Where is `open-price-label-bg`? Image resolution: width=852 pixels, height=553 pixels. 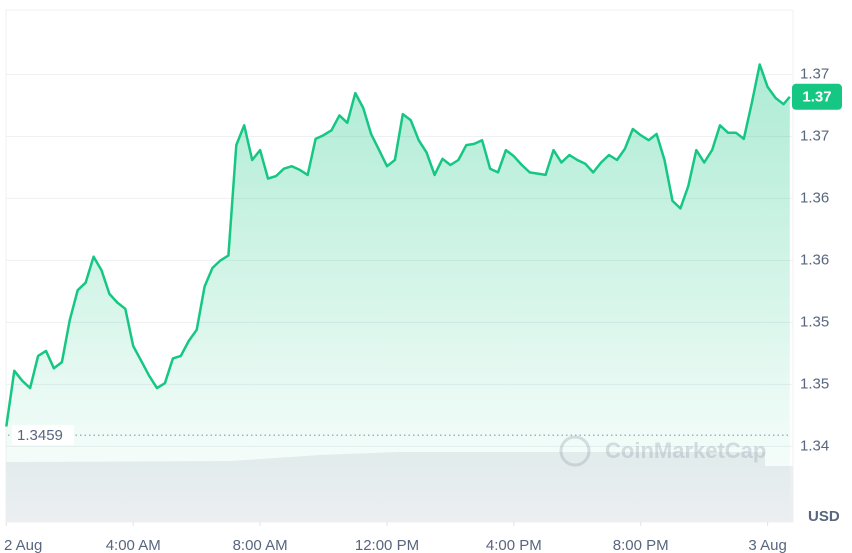
open-price-label-bg is located at coordinates (43, 435).